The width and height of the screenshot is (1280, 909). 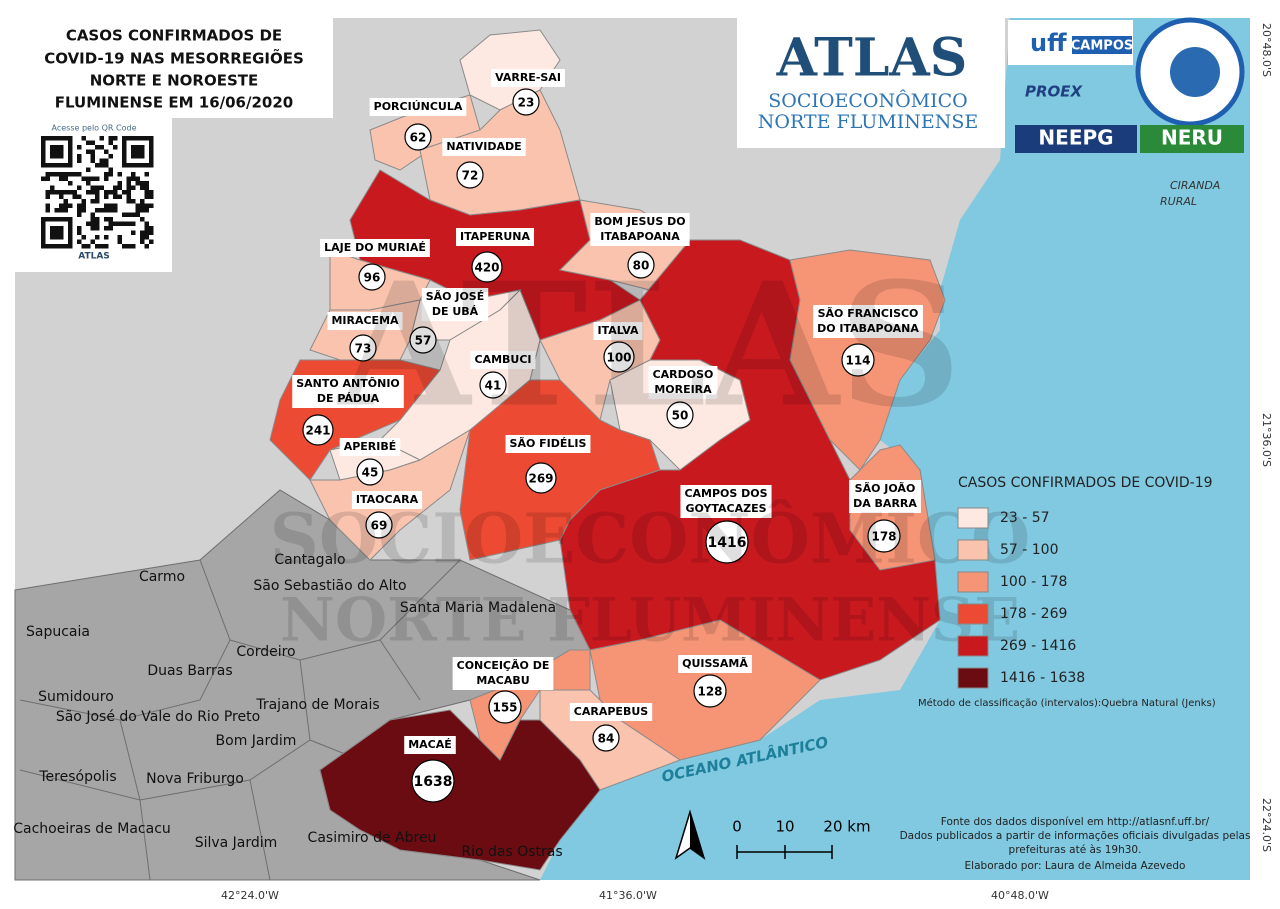 What do you see at coordinates (195, 779) in the screenshot?
I see `neighbor-name: Nova Friburgo` at bounding box center [195, 779].